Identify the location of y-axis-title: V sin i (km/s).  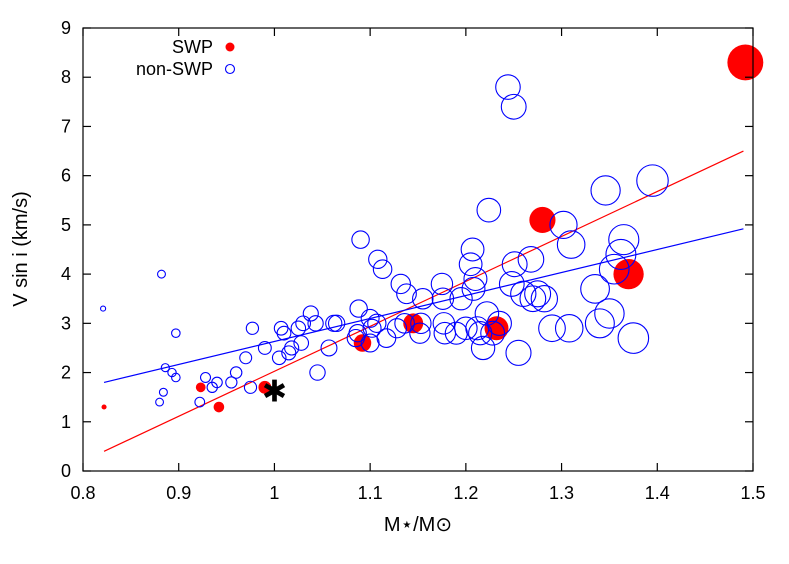
(21, 249).